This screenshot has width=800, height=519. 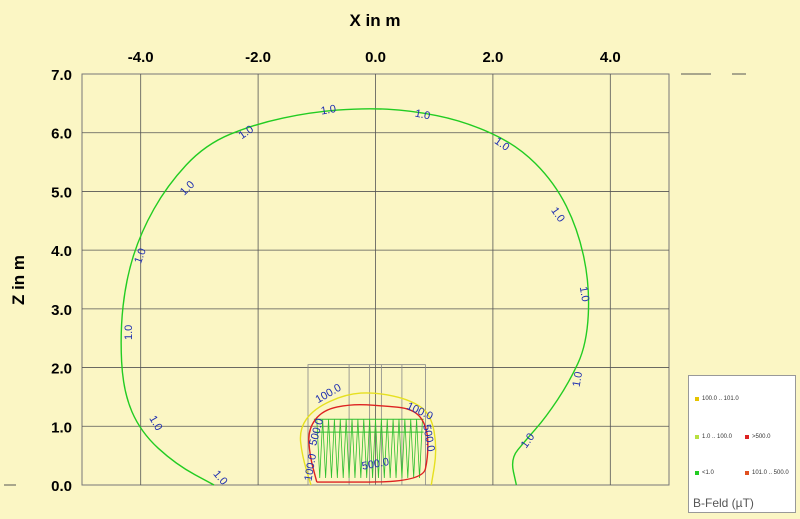 What do you see at coordinates (61, 134) in the screenshot?
I see `y-tick-label: 6.0` at bounding box center [61, 134].